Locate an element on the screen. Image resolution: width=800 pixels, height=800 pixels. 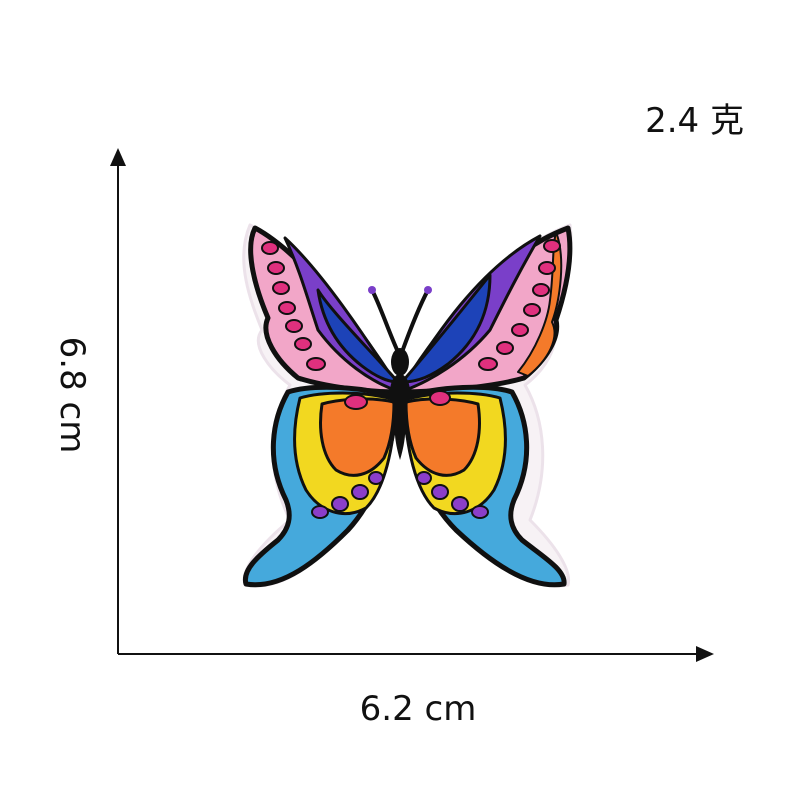
width-label: 6.2 cm is located at coordinates (418, 709).